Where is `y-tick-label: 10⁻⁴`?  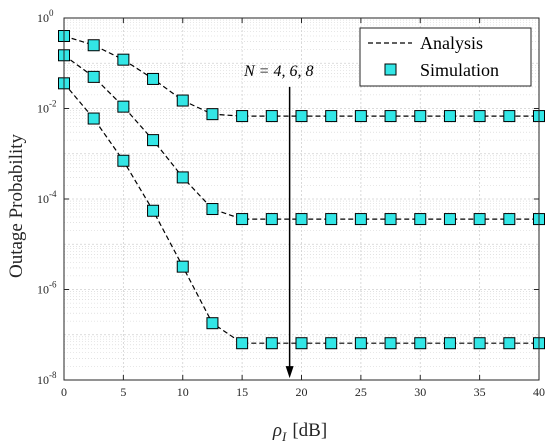
y-tick-label: 10⁻⁴ is located at coordinates (47, 197).